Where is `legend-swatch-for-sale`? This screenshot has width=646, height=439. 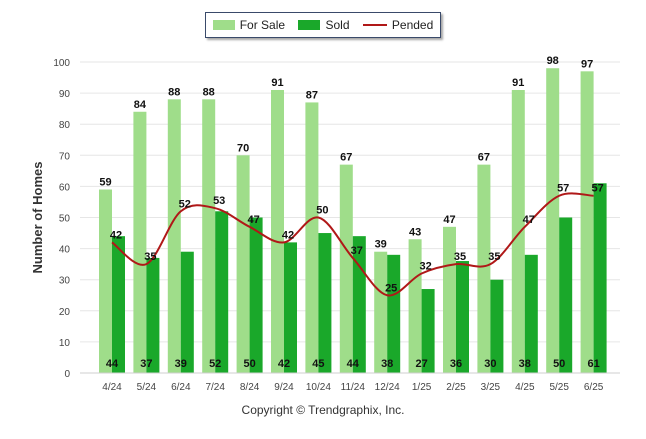
legend-swatch-for-sale is located at coordinates (223, 25).